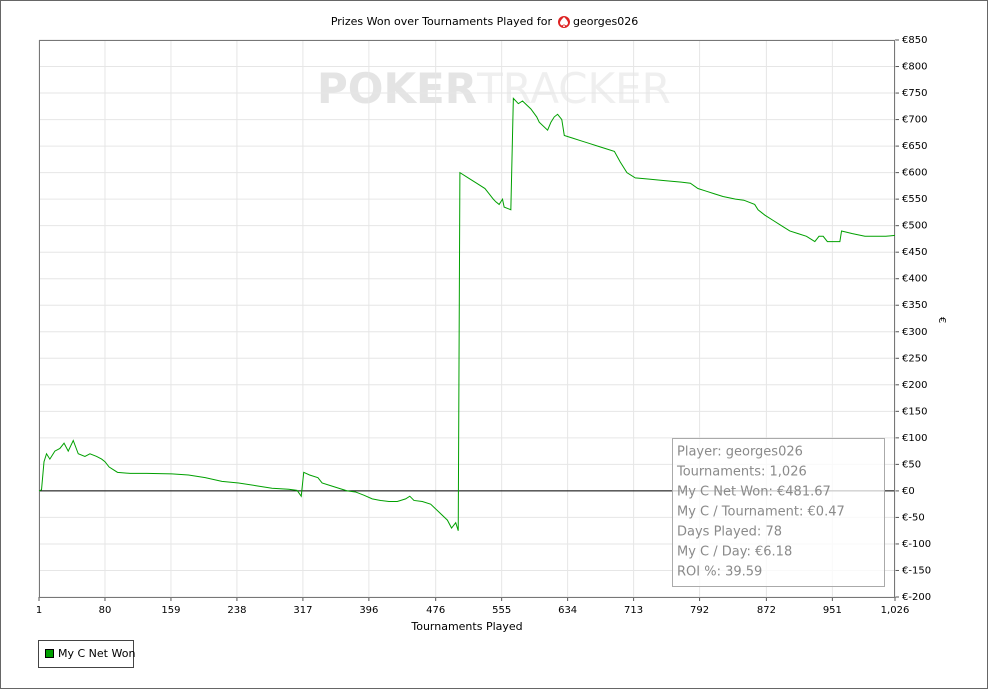 Image resolution: width=988 pixels, height=689 pixels. What do you see at coordinates (832, 610) in the screenshot?
I see `x-tick-label: 951` at bounding box center [832, 610].